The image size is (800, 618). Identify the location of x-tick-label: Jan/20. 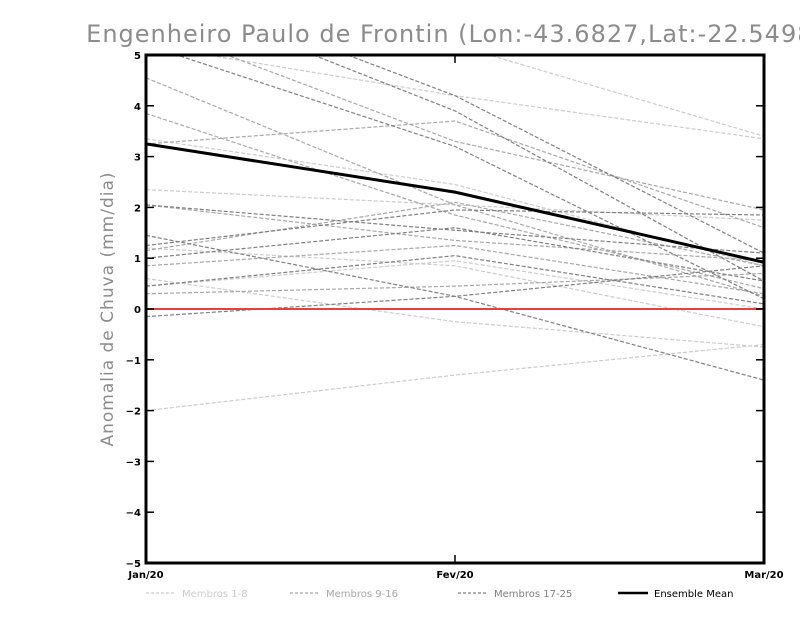
(145, 575).